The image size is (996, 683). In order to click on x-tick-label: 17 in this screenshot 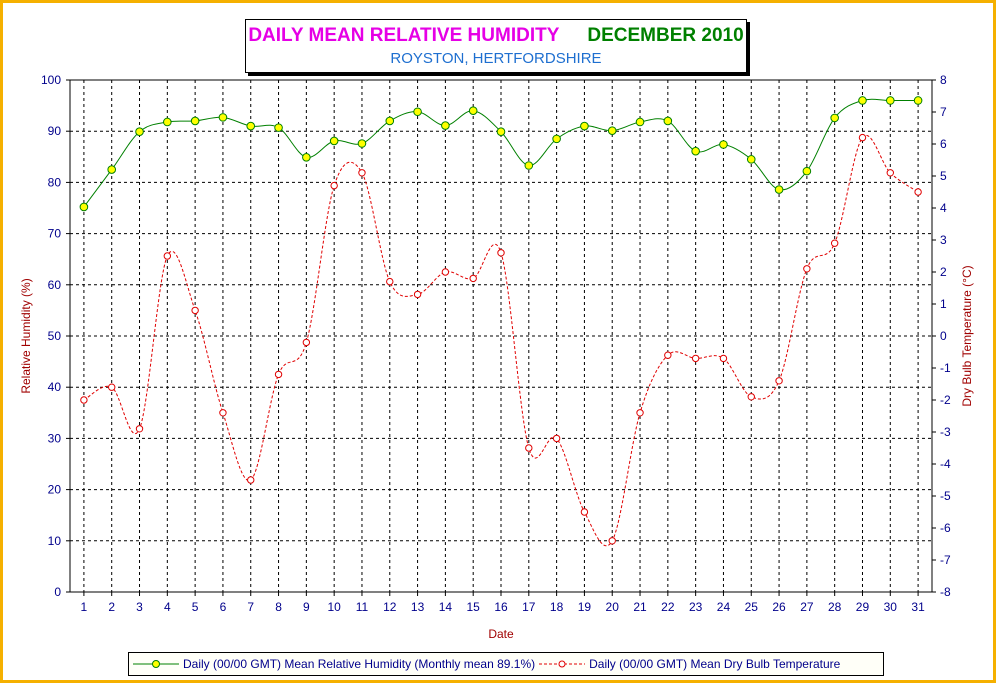, I will do `click(529, 607)`.